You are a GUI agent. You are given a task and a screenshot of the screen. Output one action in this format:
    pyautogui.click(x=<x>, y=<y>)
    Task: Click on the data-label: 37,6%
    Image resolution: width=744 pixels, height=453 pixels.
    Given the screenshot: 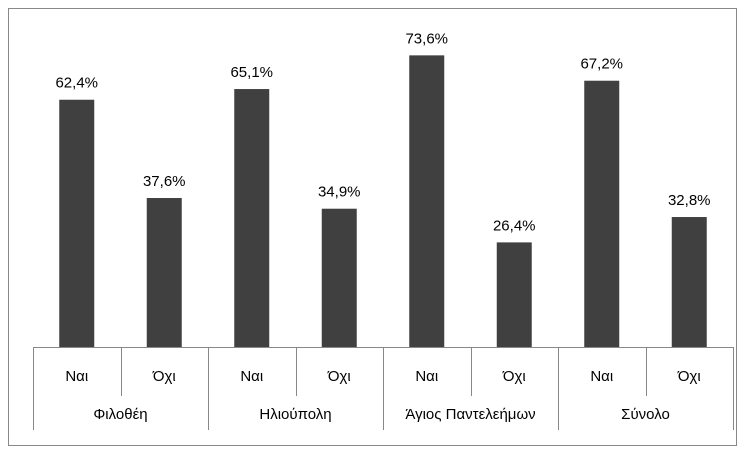 What is the action you would take?
    pyautogui.click(x=164, y=181)
    